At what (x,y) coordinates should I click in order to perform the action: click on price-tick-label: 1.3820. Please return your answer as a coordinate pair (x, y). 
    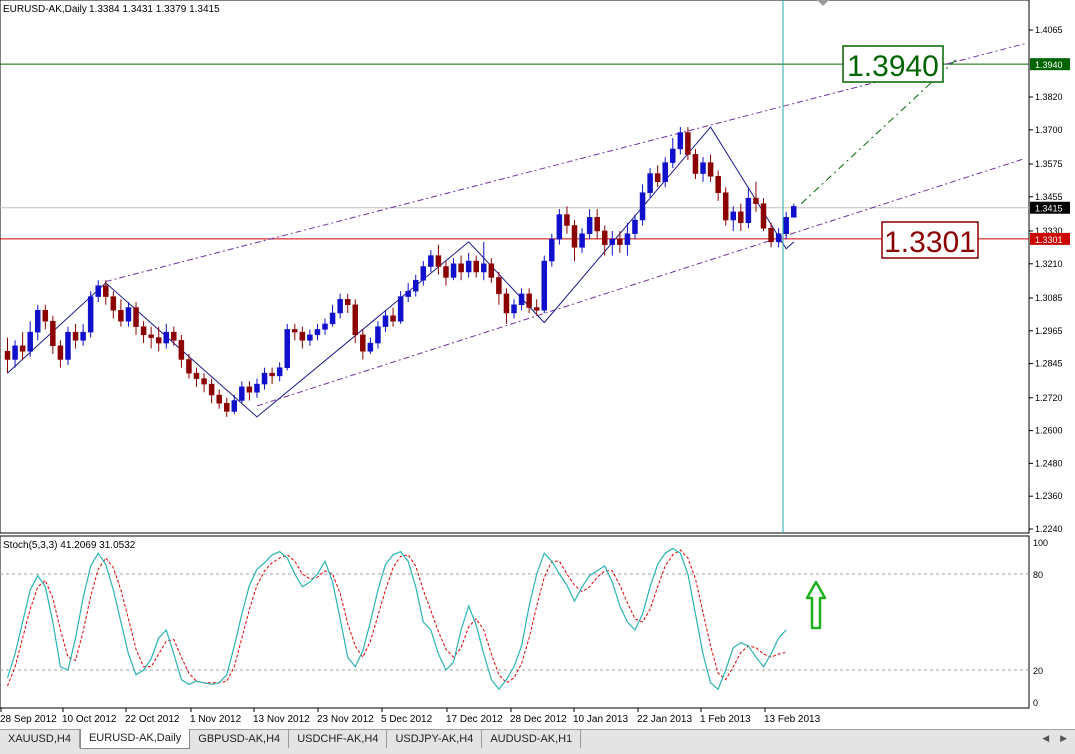
    Looking at the image, I should click on (1049, 97).